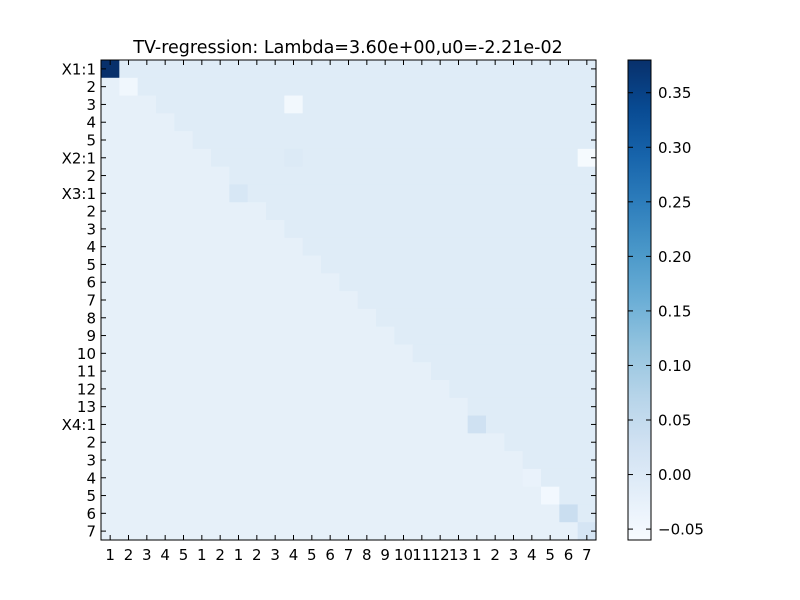 The image size is (800, 600). Describe the element at coordinates (367, 555) in the screenshot. I see `col-tick-label: 8` at that location.